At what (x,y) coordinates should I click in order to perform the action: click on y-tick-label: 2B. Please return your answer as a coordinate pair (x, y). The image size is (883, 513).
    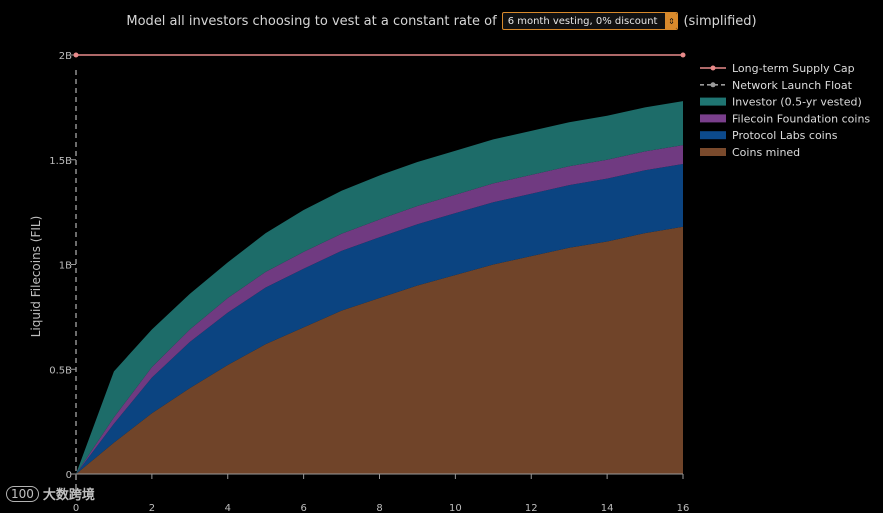
    Looking at the image, I should click on (65, 56).